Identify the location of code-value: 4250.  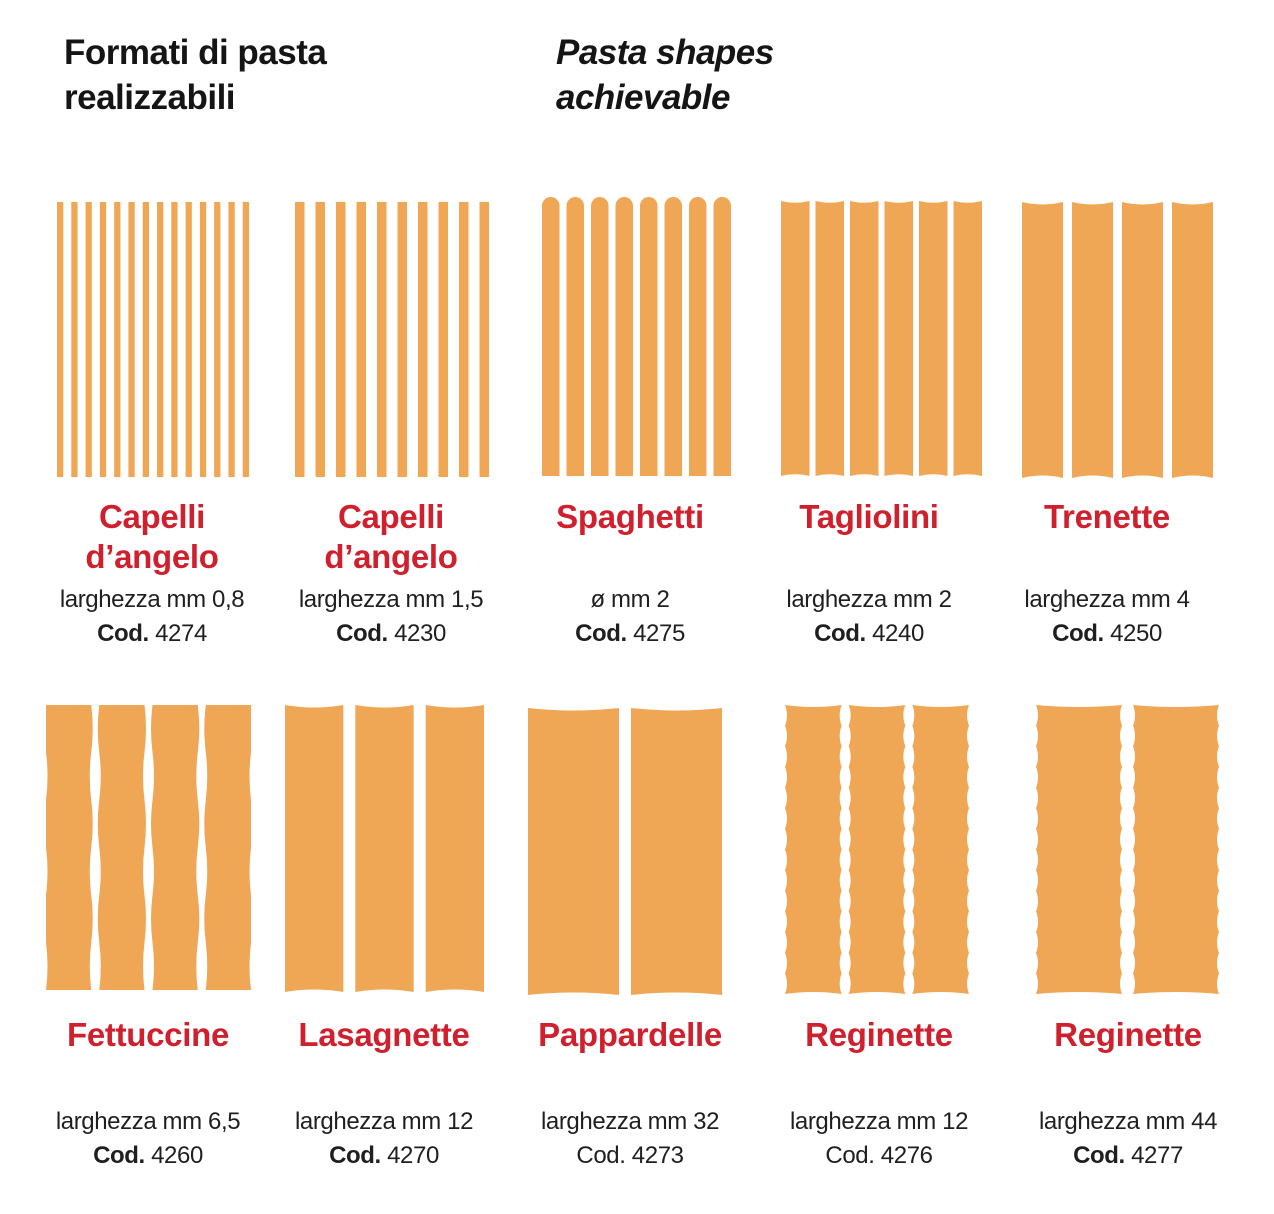
(1136, 633).